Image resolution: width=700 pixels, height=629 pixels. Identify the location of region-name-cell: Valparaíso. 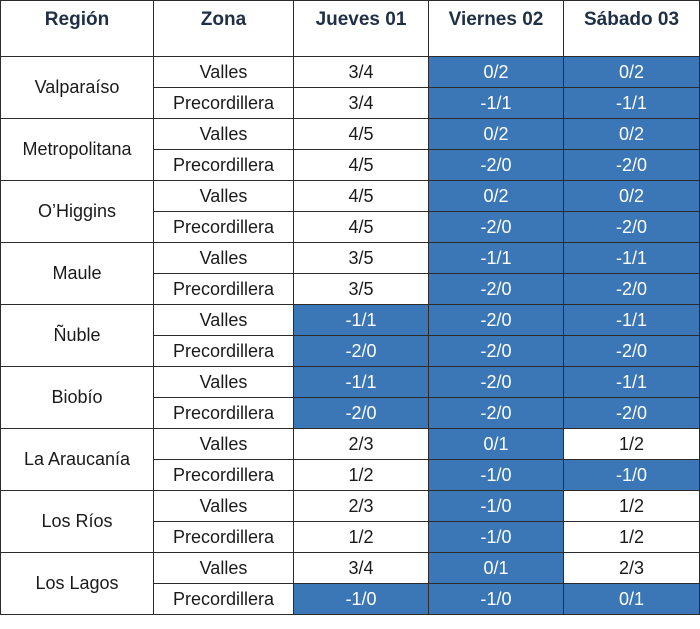
(77, 87).